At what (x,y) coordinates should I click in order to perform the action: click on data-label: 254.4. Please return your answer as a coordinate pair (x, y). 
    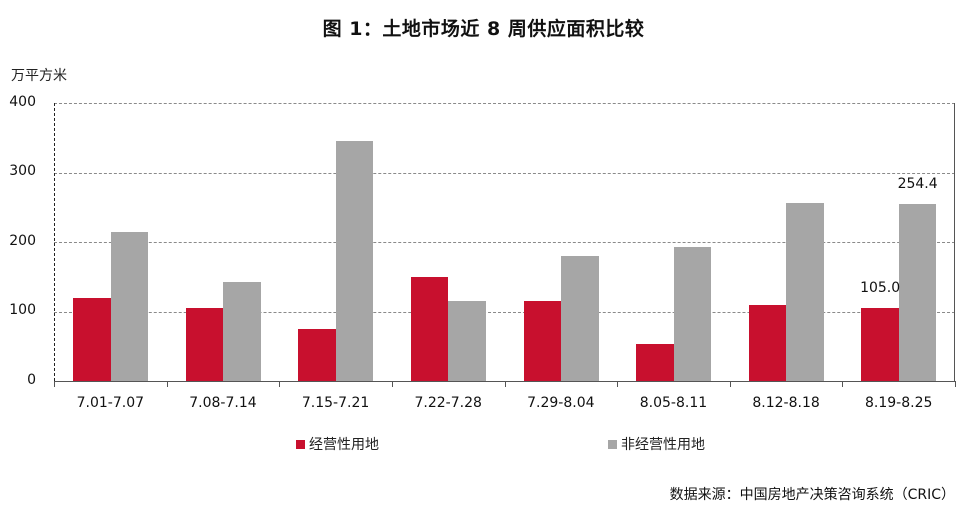
    Looking at the image, I should click on (917, 184).